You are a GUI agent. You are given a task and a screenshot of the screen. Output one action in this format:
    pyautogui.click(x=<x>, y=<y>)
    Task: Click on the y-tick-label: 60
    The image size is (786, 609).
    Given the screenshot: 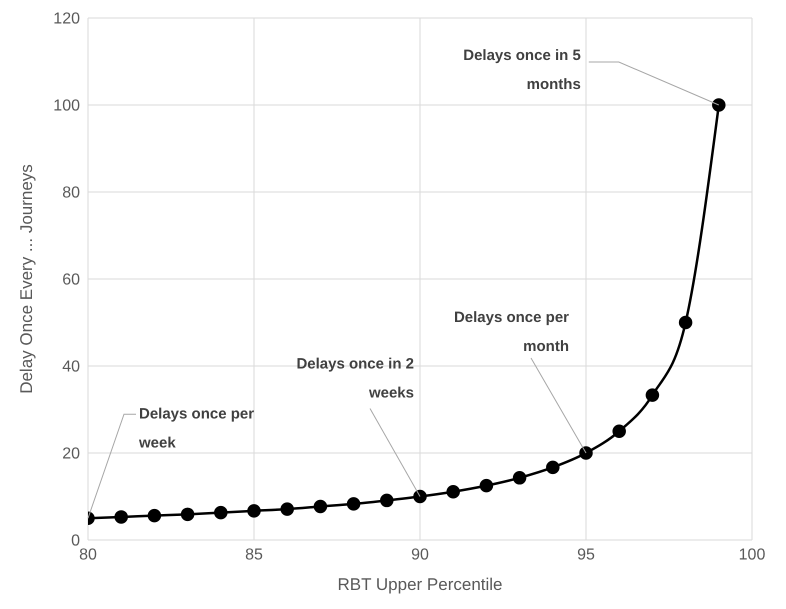 What is the action you would take?
    pyautogui.click(x=71, y=280)
    